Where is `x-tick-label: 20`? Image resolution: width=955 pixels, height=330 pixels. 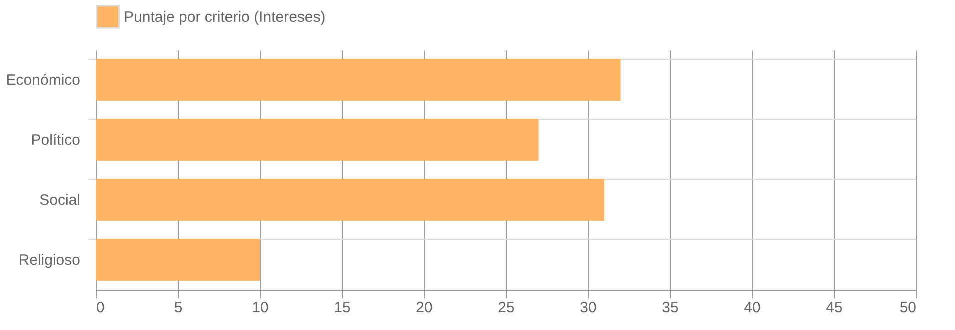 x-tick-label: 20 is located at coordinates (424, 308).